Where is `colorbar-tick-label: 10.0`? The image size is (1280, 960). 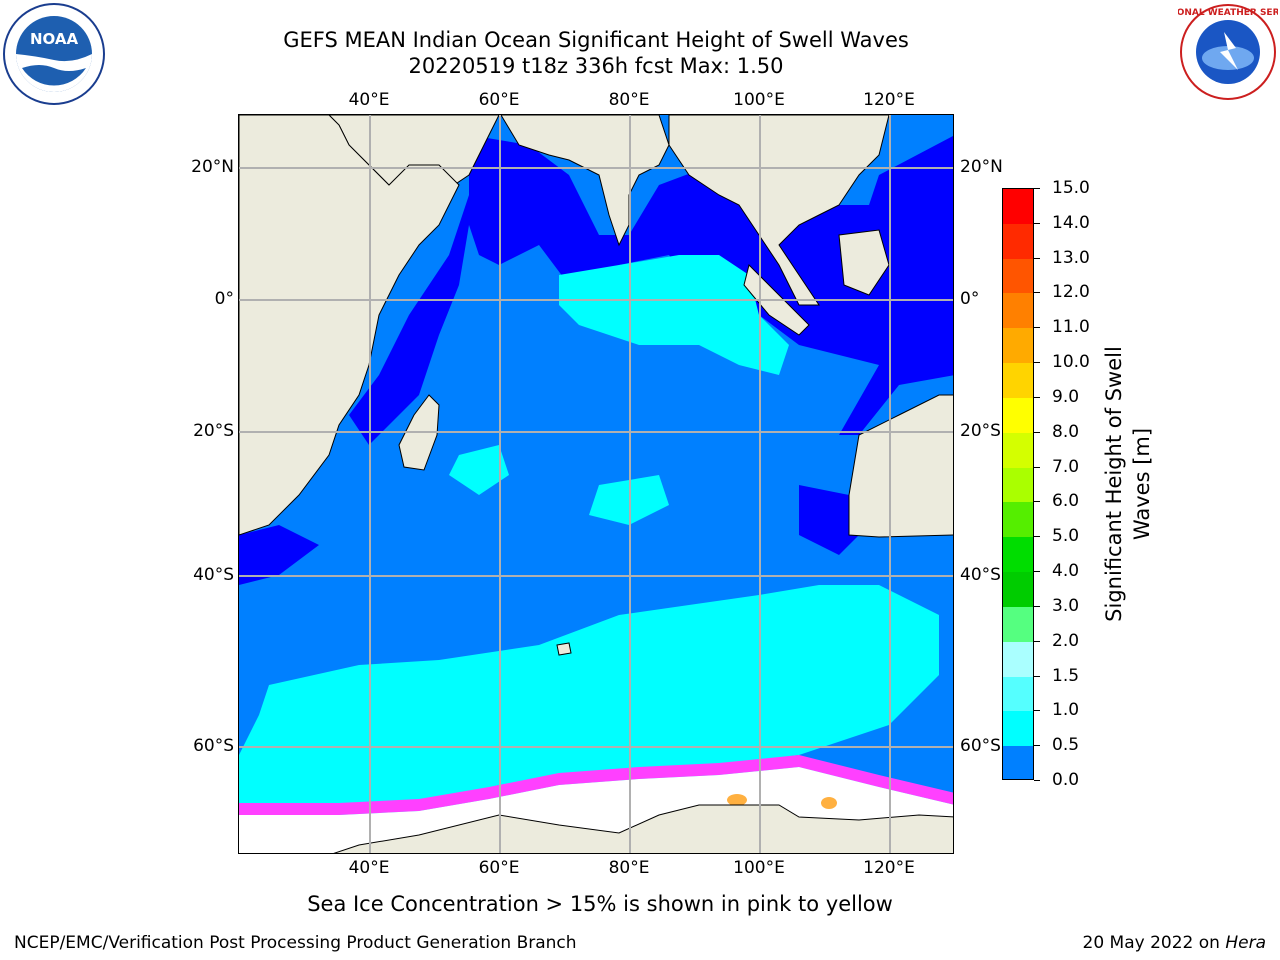
colorbar-tick-label: 10.0 is located at coordinates (1071, 362).